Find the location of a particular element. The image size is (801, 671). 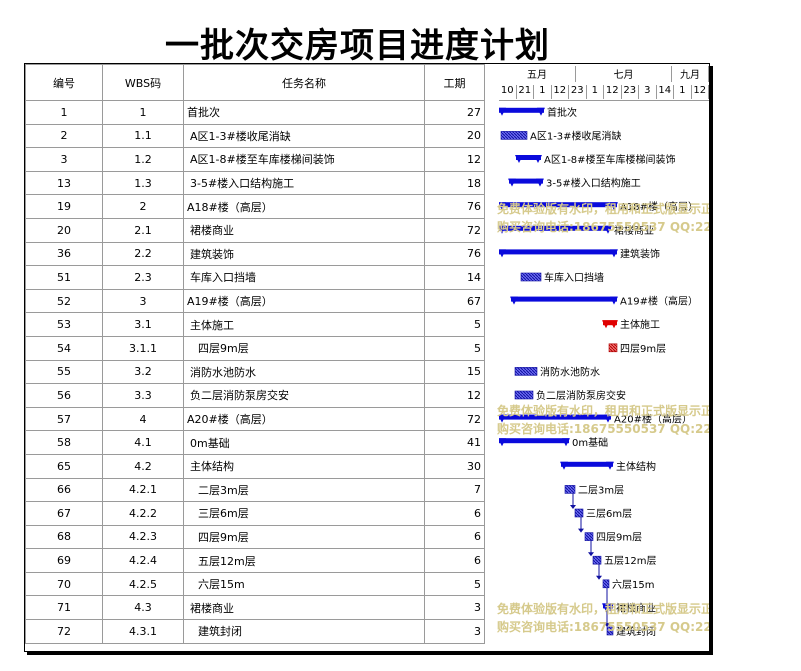

table-row: 56 3.3 负二层消防泵房交安 12 is located at coordinates (255, 395).